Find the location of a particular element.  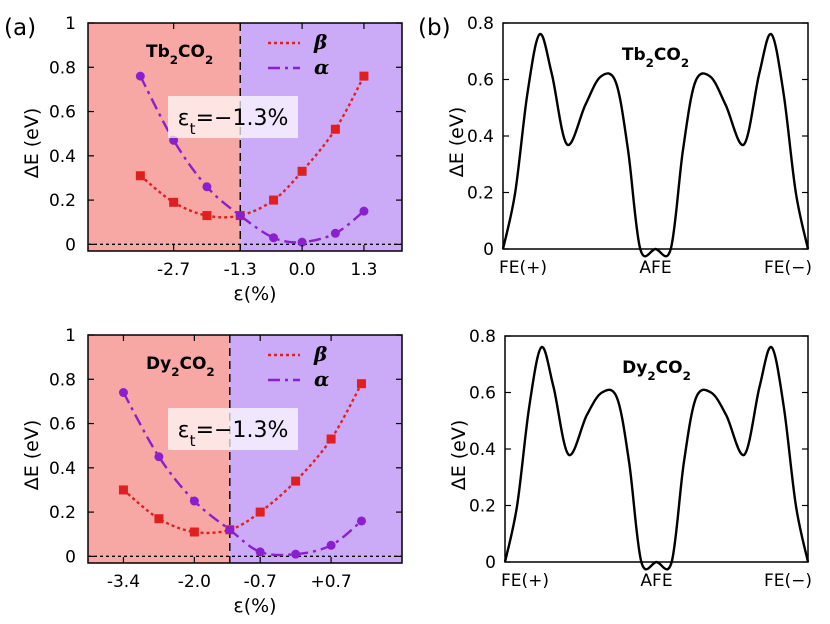

x-tick-label: -3.4 is located at coordinates (123, 582).